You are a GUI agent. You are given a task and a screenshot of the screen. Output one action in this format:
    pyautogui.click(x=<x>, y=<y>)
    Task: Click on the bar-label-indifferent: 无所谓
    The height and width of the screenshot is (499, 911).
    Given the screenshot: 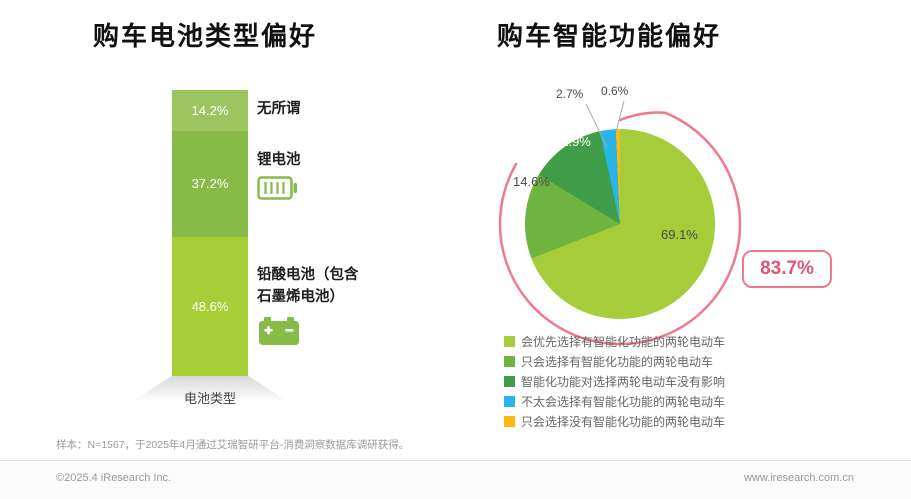 What is the action you would take?
    pyautogui.click(x=279, y=109)
    